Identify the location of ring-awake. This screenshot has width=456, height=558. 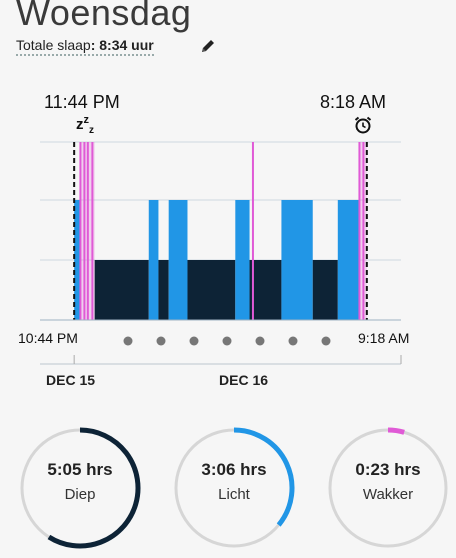
(388, 487).